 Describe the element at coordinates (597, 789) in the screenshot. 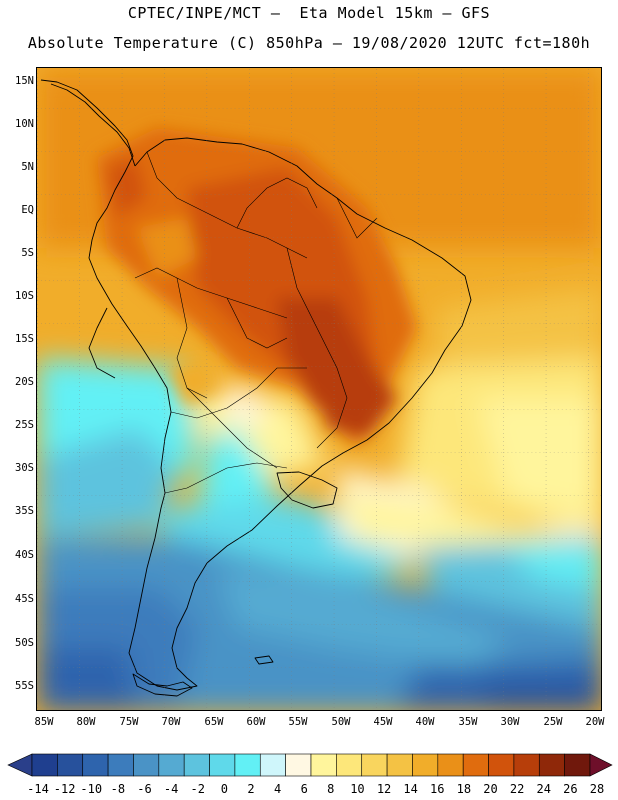

I see `colorbar-label: 28` at that location.